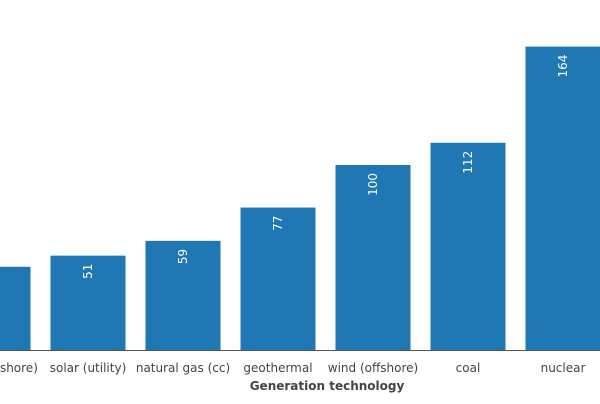  Describe the element at coordinates (468, 368) in the screenshot. I see `x-tick-label-5: coal` at that location.